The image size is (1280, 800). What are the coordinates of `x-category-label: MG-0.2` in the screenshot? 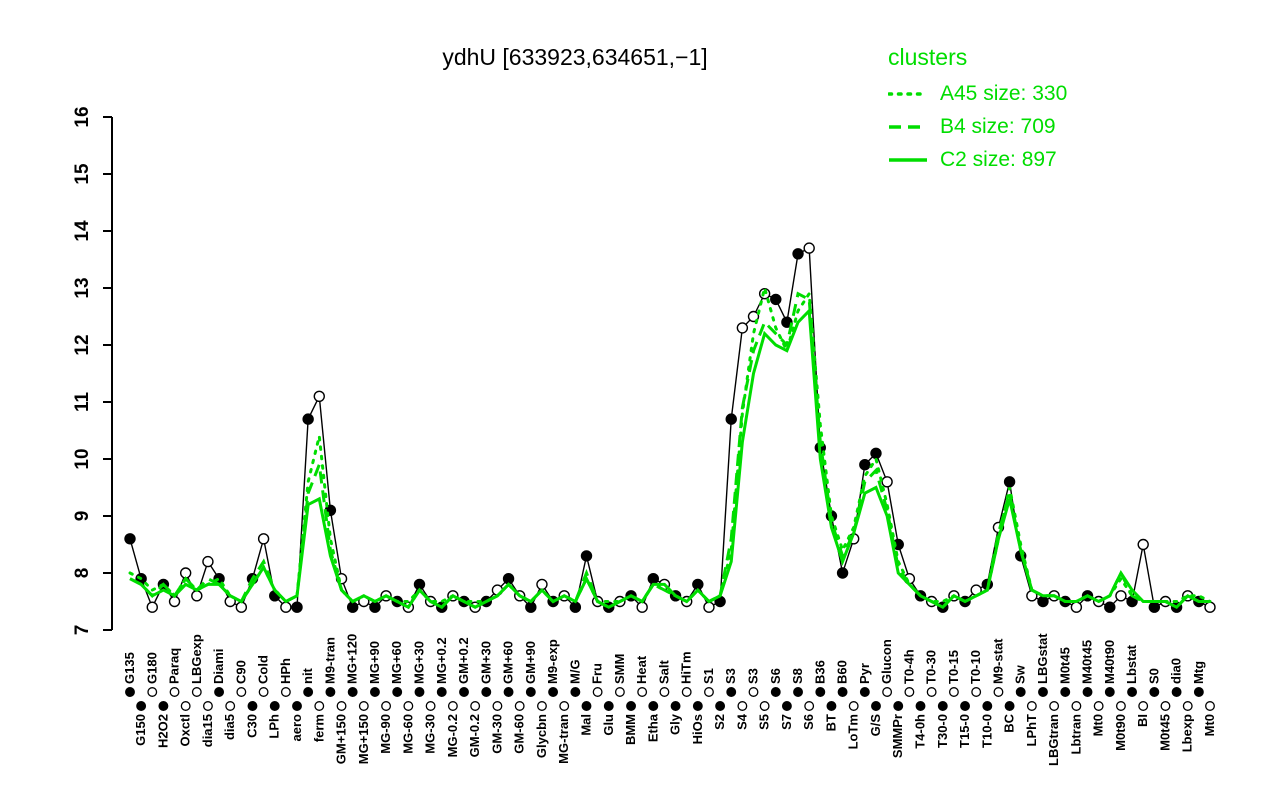 It's located at (452, 735).